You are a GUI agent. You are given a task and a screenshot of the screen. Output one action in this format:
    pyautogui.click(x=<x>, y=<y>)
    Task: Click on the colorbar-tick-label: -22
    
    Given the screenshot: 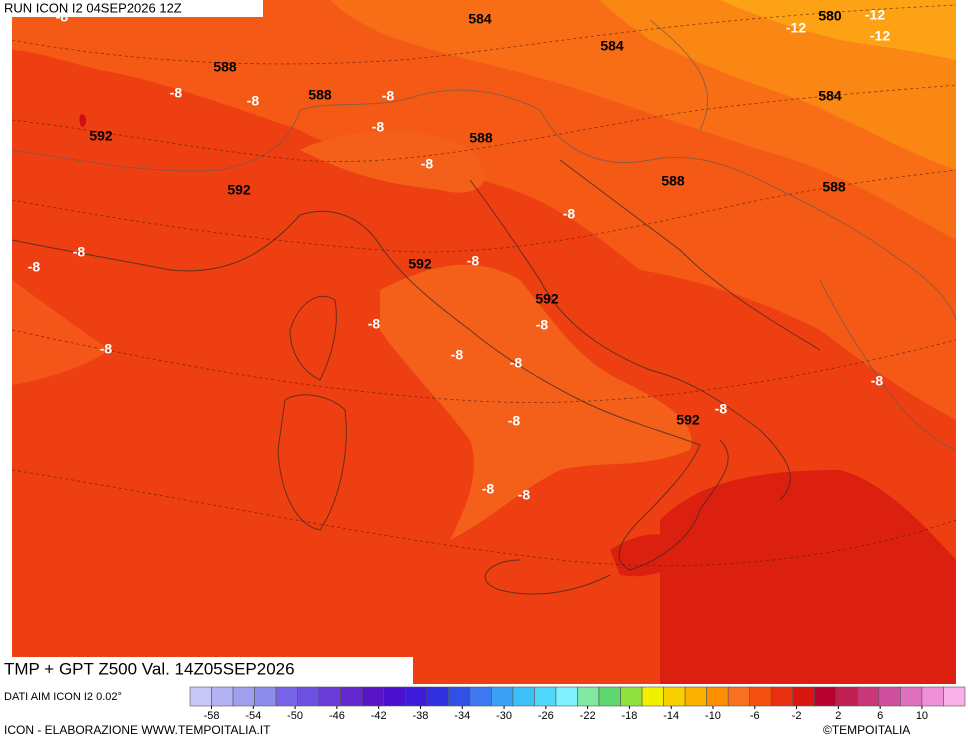 What is the action you would take?
    pyautogui.click(x=588, y=716)
    